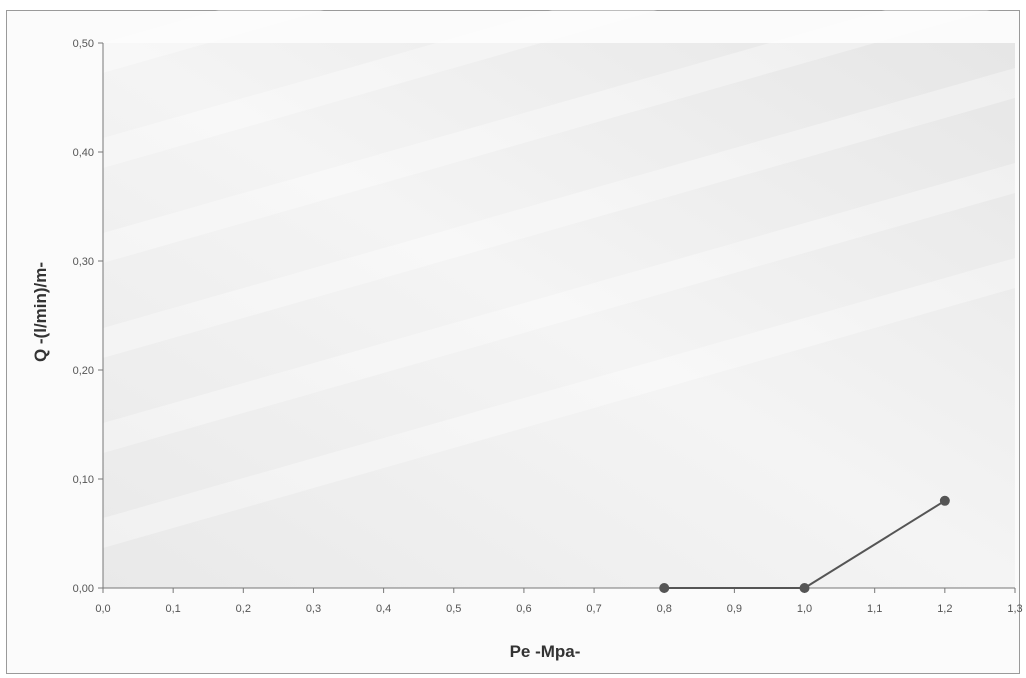  I want to click on x-tick-label: 0,7, so click(593, 609).